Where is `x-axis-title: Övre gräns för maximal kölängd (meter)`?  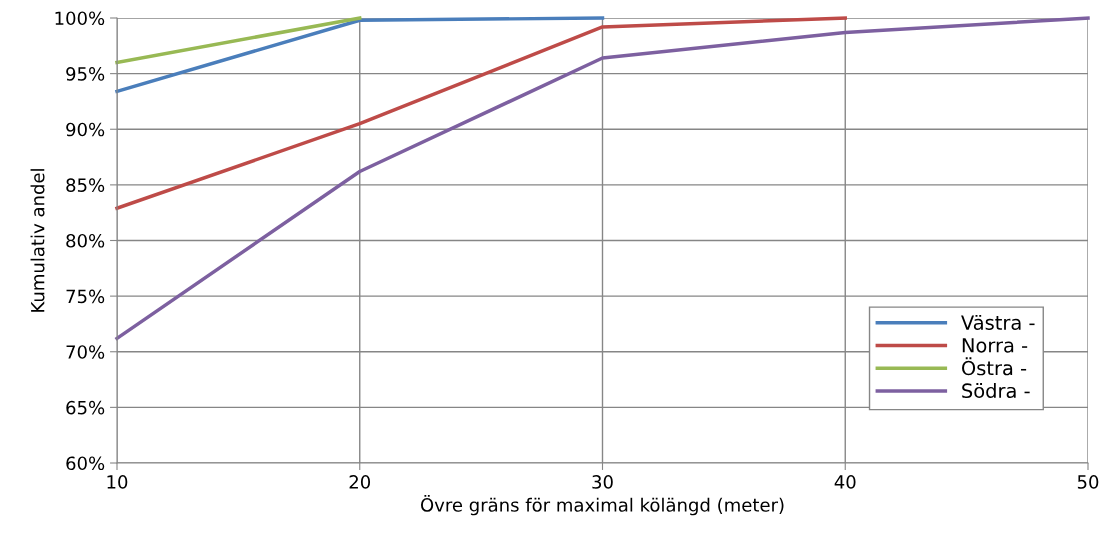 x-axis-title: Övre gräns för maximal kölängd (meter) is located at coordinates (602, 505).